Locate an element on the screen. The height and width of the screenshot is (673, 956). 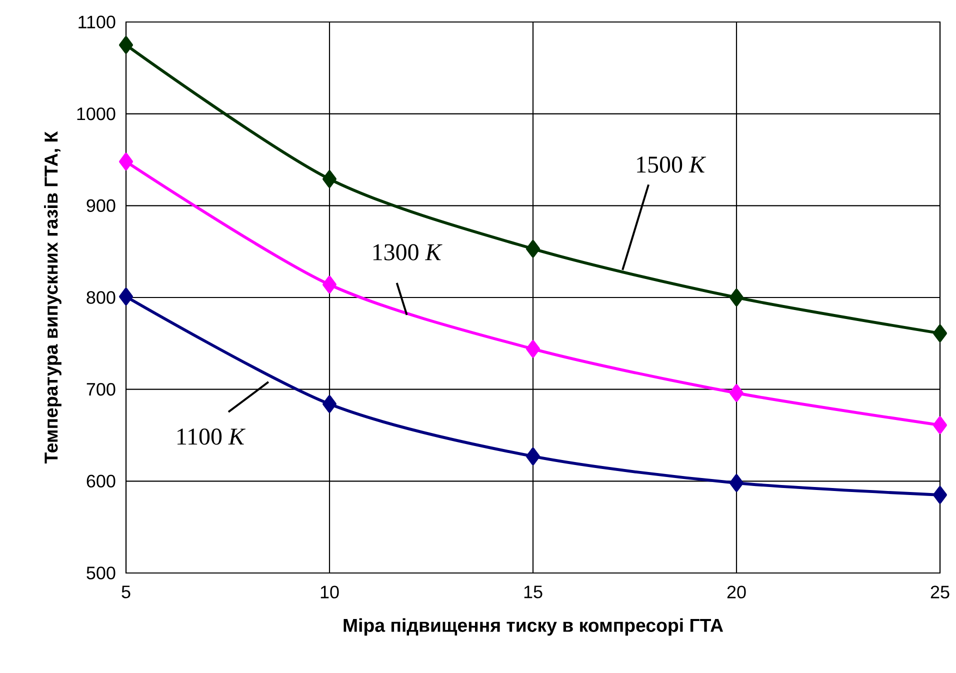
x-tick-label: 25 is located at coordinates (940, 592).